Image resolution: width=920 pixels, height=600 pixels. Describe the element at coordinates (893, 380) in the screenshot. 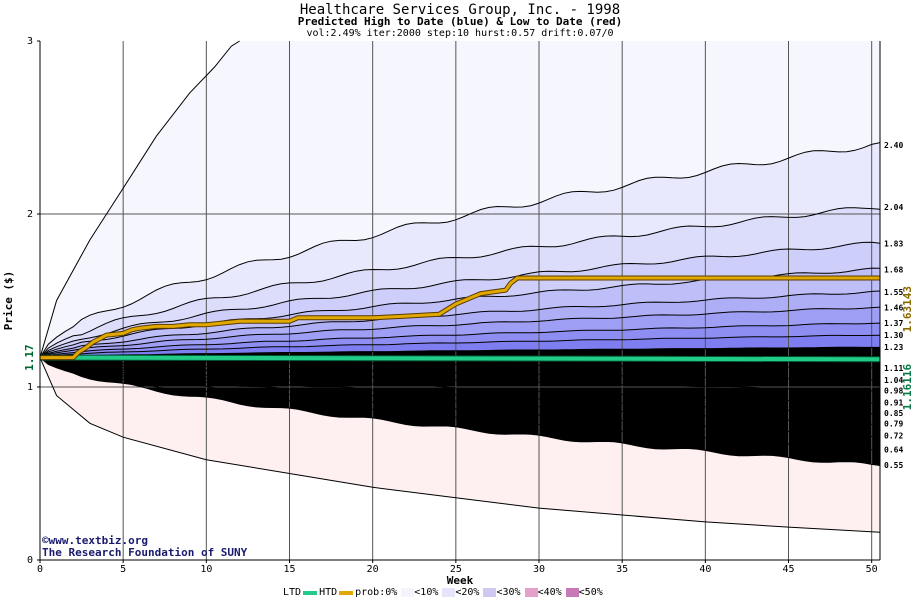

I see `band-value-label-10: 1.04` at that location.